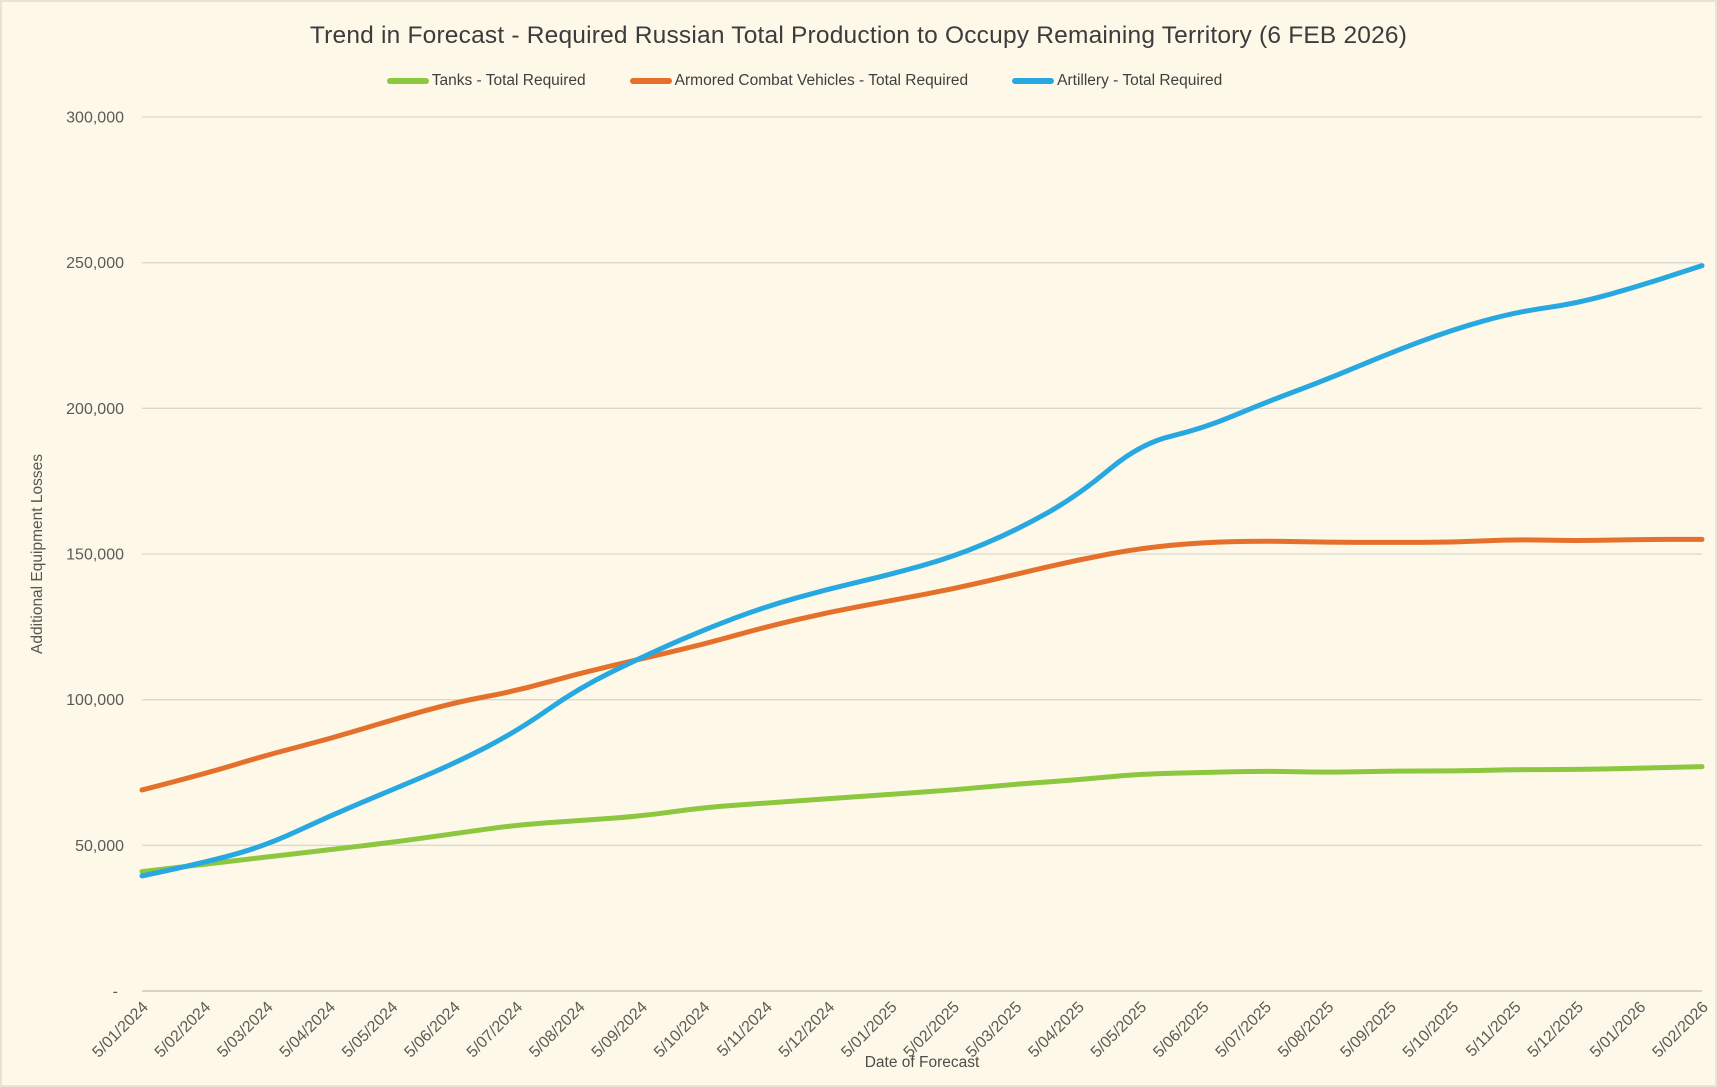  Describe the element at coordinates (807, 1030) in the screenshot. I see `x-tick-label: 5/12/2024` at that location.